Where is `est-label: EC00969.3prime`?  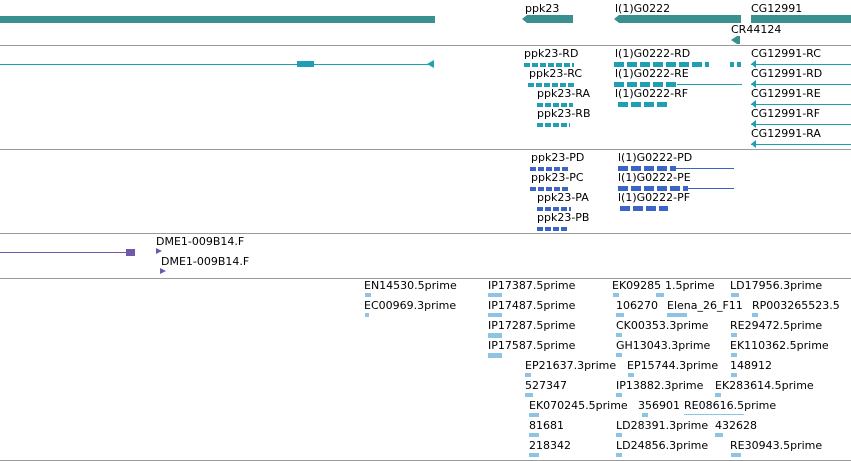 est-label: EC00969.3prime is located at coordinates (410, 305).